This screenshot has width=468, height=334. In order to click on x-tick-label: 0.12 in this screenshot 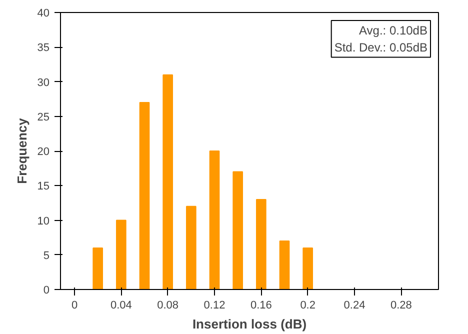, I will do `click(215, 306)`.